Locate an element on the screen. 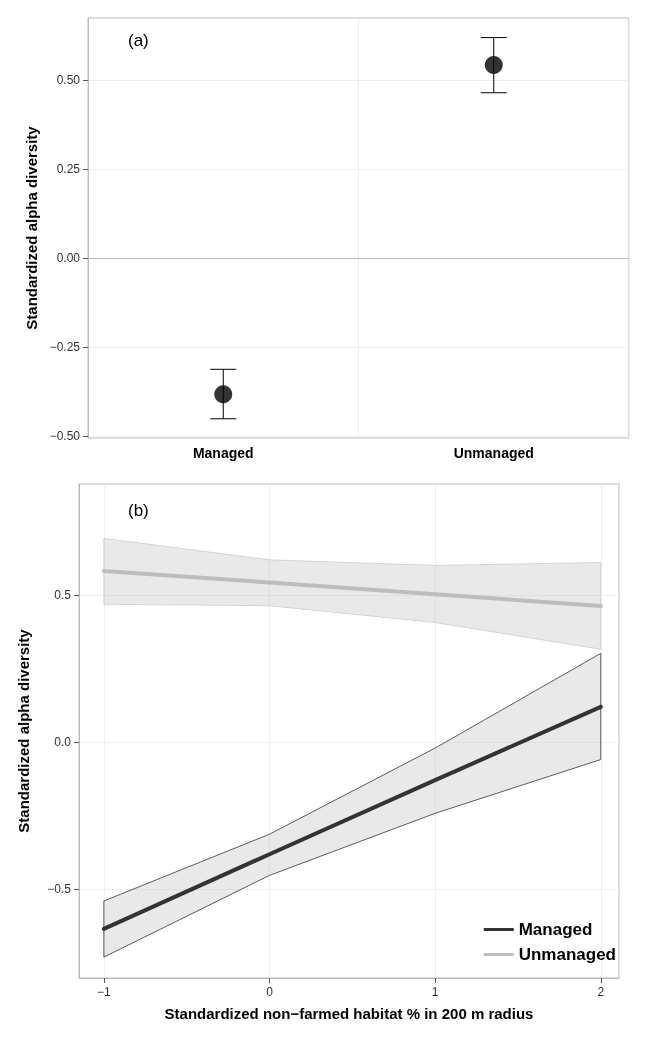  y-tick-label: 0.5 is located at coordinates (63, 595).